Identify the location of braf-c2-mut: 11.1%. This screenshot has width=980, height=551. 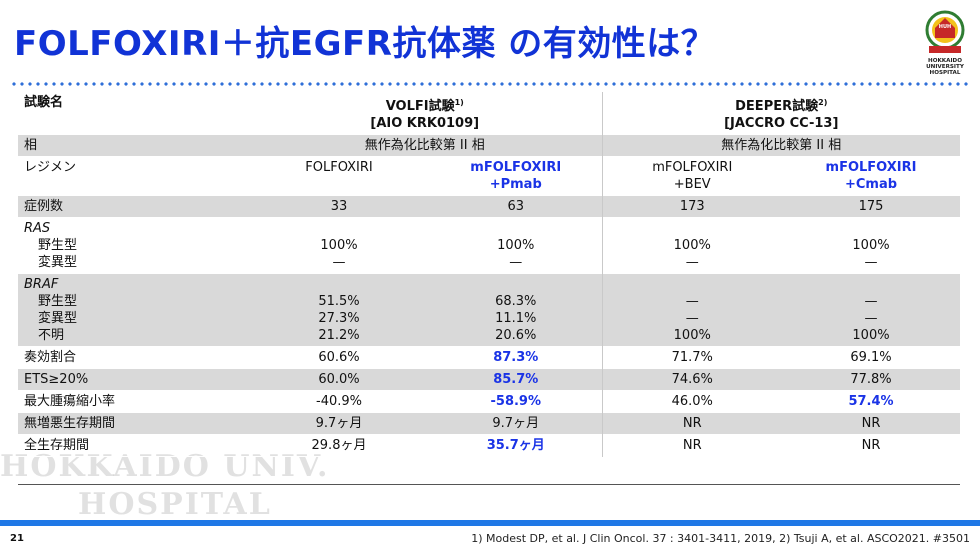
(516, 318).